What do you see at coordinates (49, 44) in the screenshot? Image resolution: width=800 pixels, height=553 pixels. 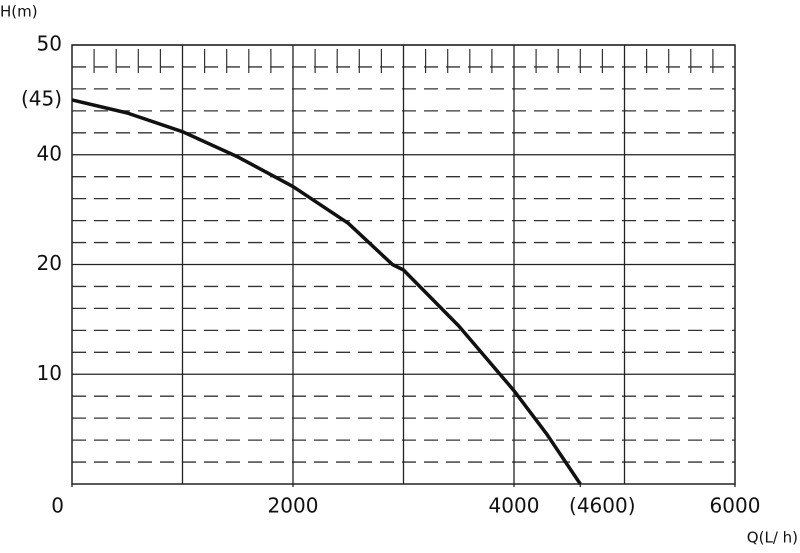 I see `y-tick-label: 50` at bounding box center [49, 44].